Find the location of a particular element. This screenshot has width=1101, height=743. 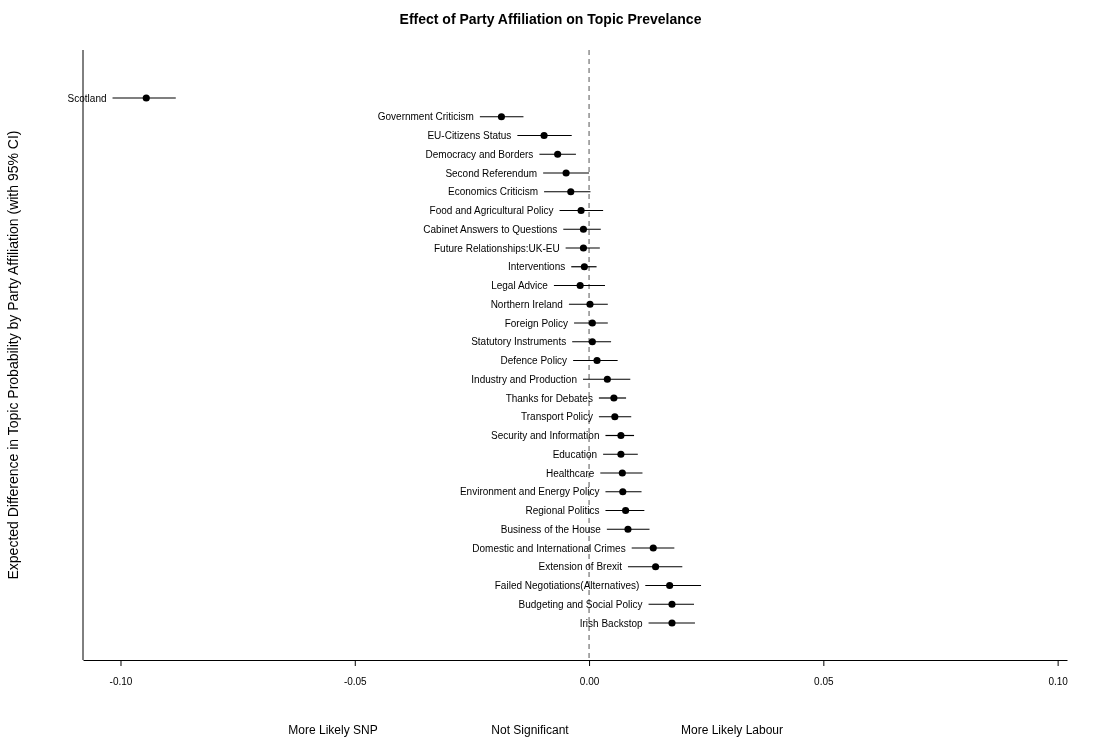

y-tick-label: Northern Ireland is located at coordinates (526, 304).